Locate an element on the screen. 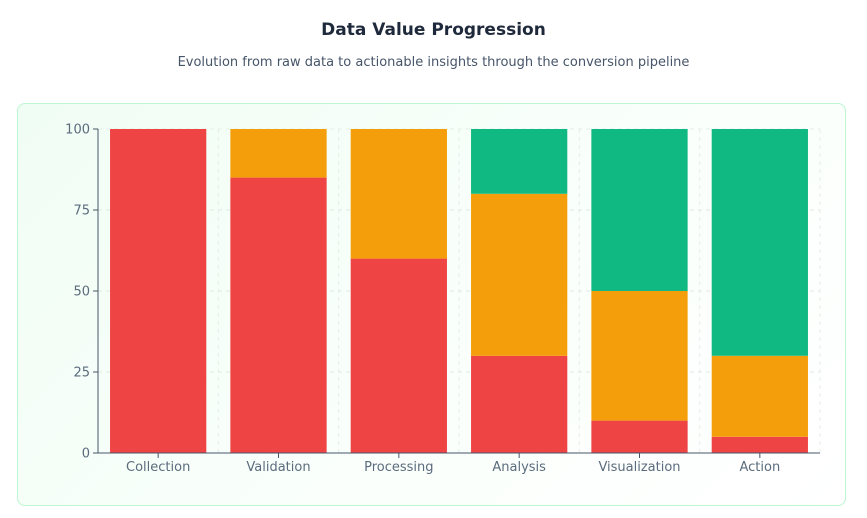 This screenshot has width=867, height=518. x-tick-label: Analysis is located at coordinates (519, 467).